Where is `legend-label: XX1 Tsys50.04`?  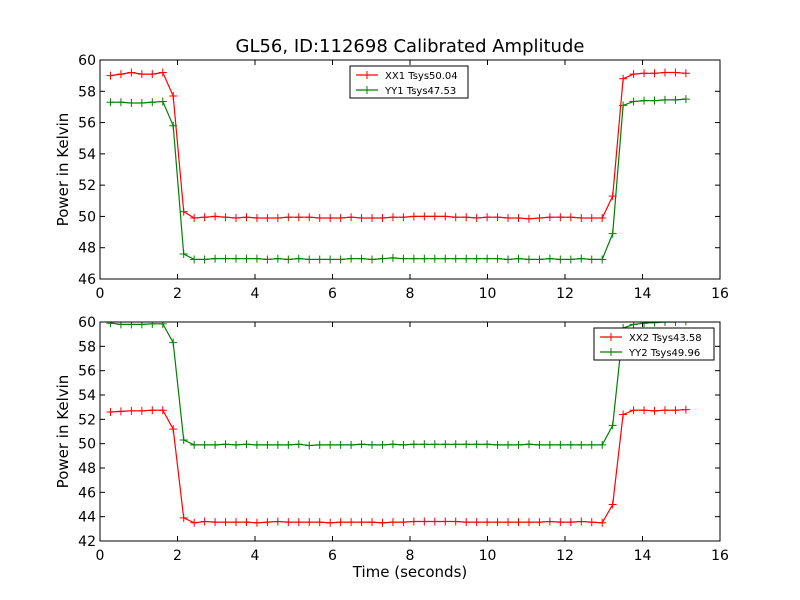 legend-label: XX1 Tsys50.04 is located at coordinates (421, 76).